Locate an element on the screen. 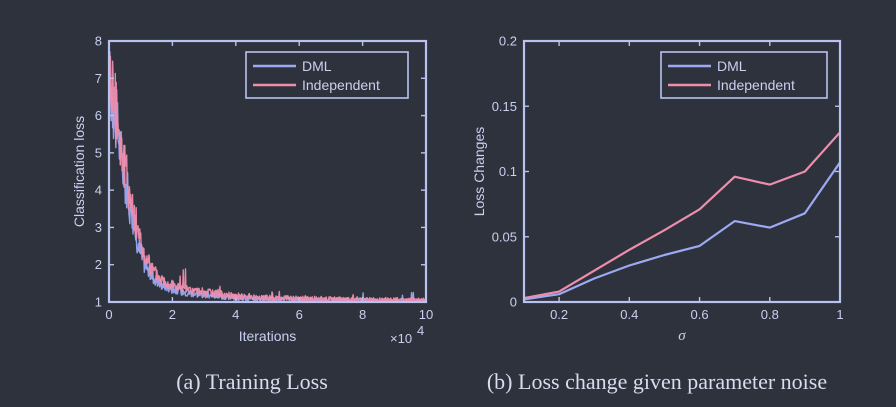  x-tick-label: 2 is located at coordinates (172, 314).